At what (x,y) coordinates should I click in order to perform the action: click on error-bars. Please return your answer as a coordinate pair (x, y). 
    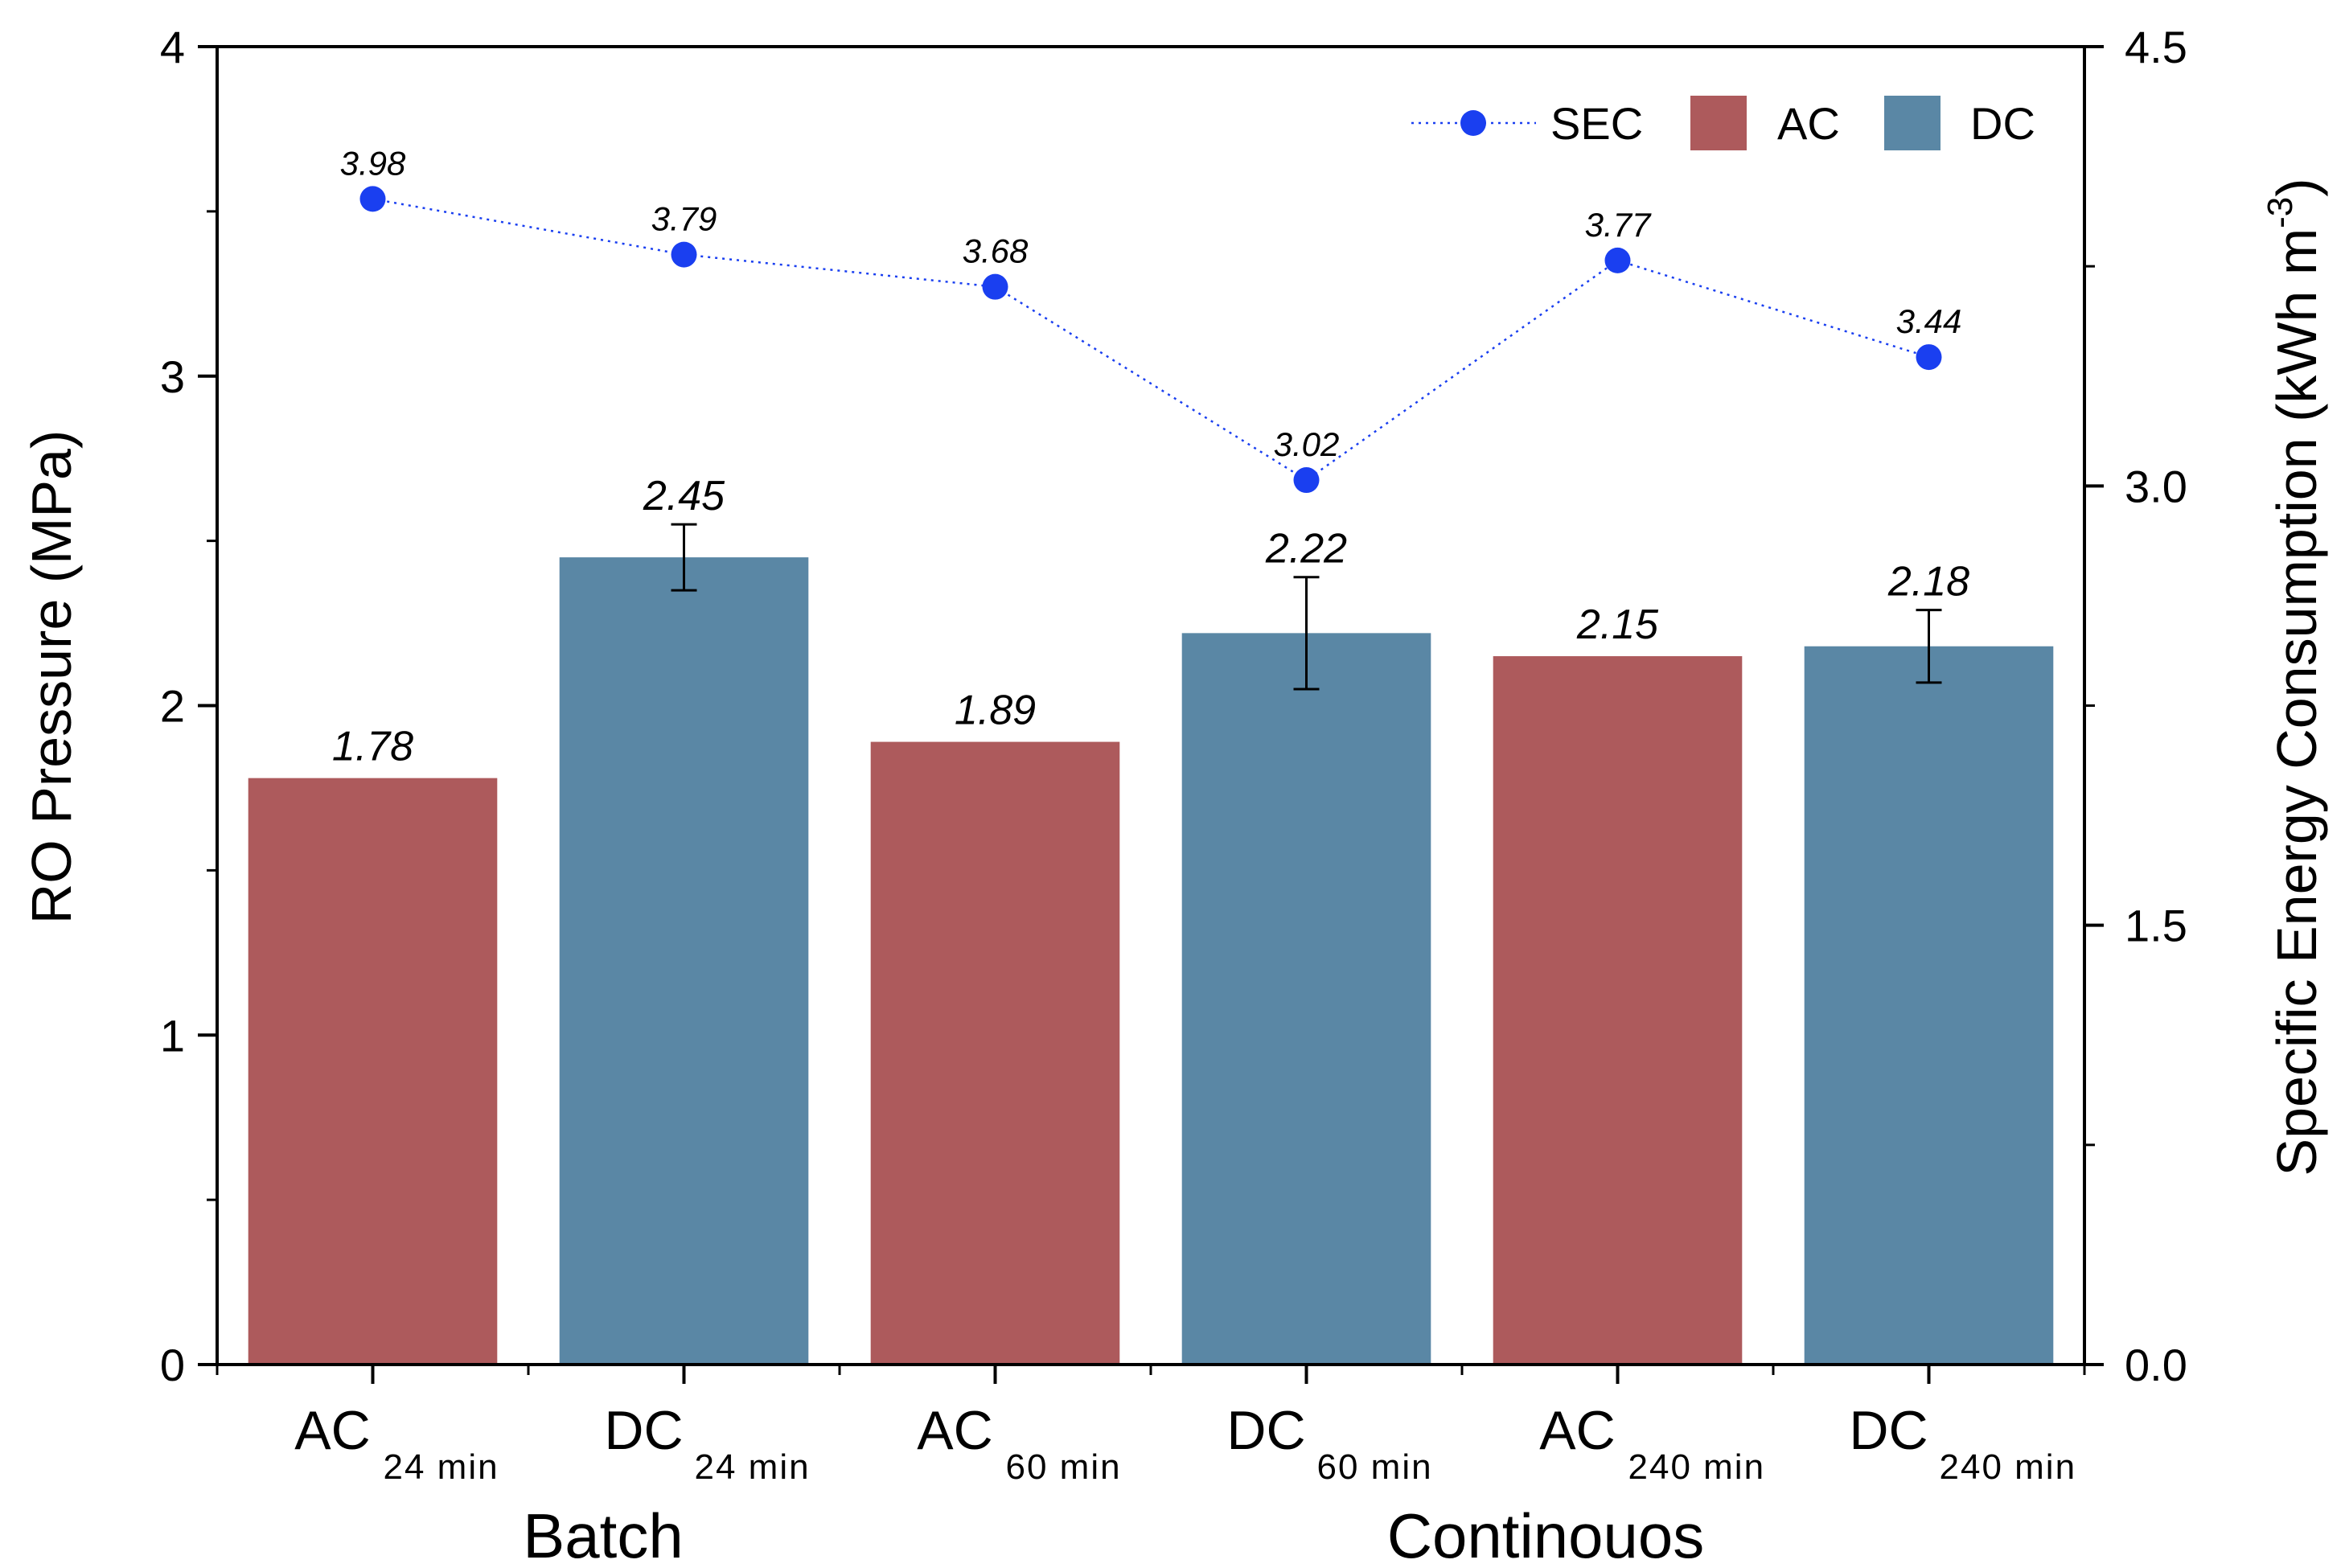
    Looking at the image, I should click on (1306, 607).